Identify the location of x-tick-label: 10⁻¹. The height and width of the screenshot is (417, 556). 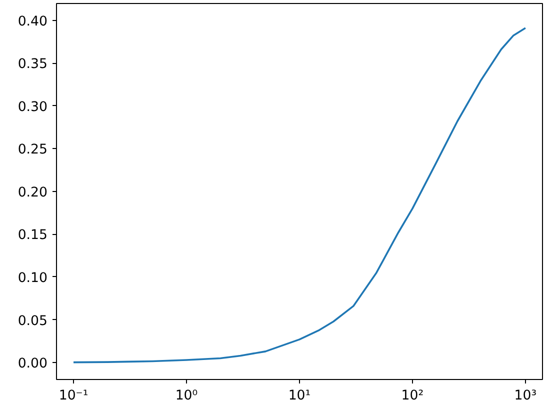
(73, 396).